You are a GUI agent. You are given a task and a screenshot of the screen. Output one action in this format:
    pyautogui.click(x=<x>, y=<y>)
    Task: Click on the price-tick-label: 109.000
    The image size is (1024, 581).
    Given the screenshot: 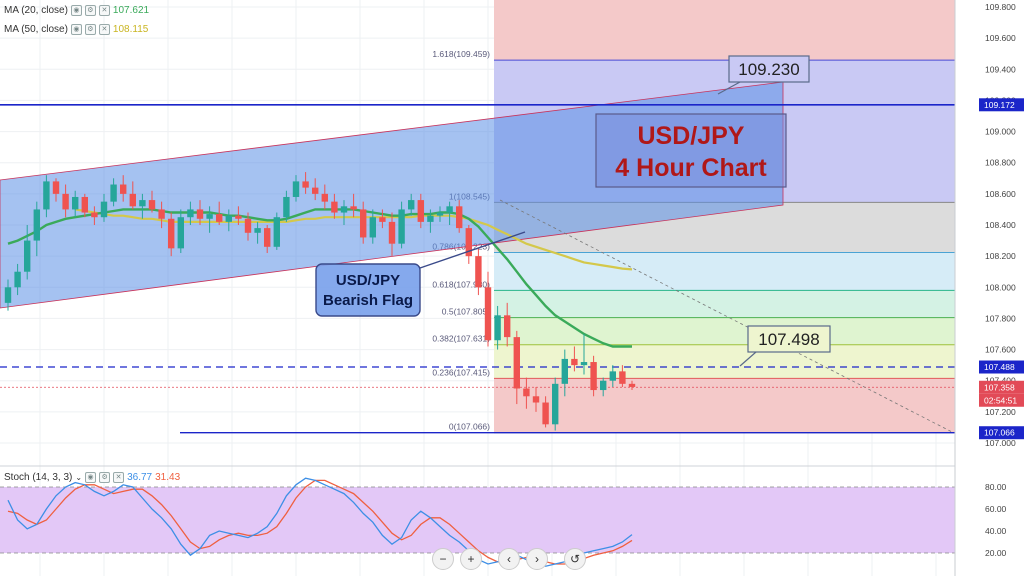 What is the action you would take?
    pyautogui.click(x=1000, y=132)
    